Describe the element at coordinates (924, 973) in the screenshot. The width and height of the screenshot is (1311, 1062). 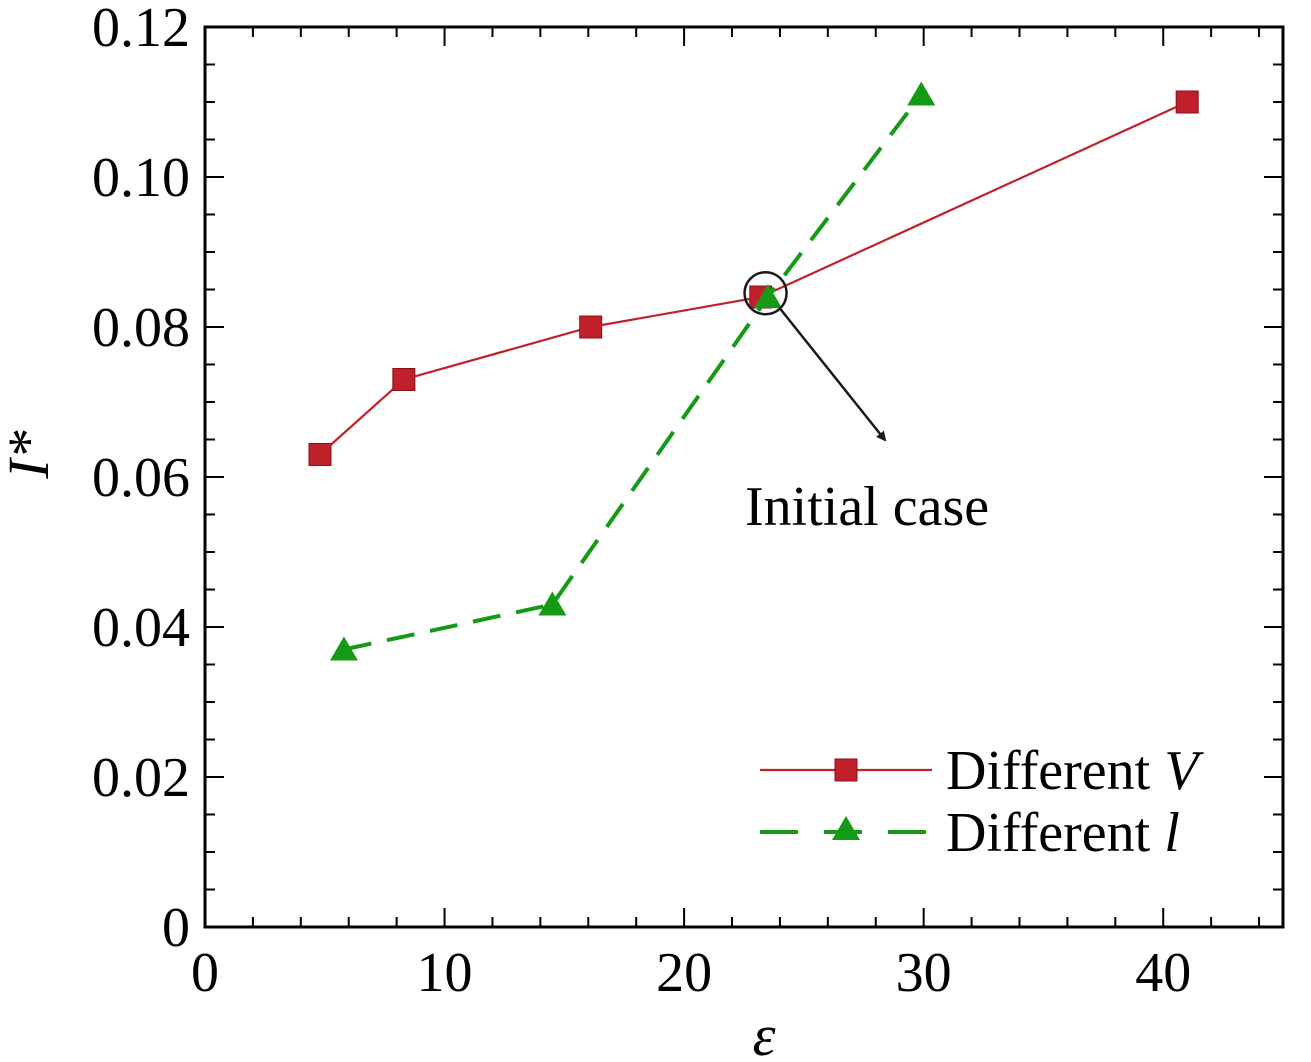
I see `x-tick-label: 30` at that location.